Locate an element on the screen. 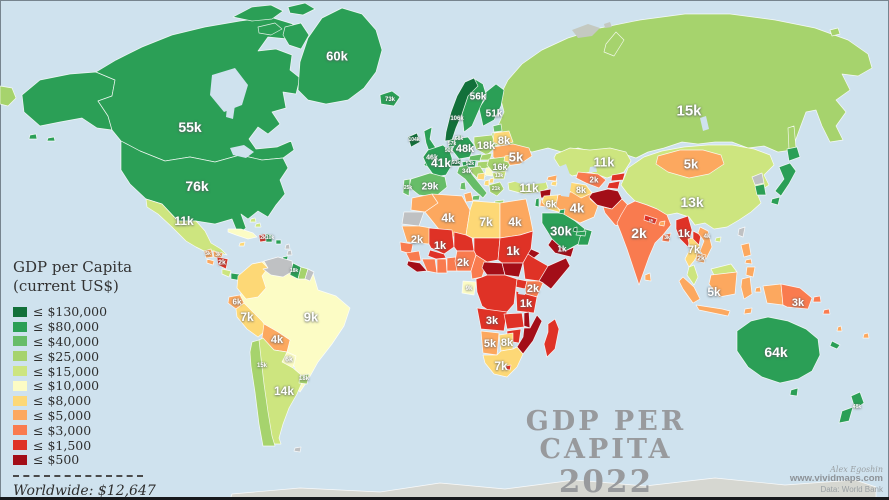 The width and height of the screenshot is (889, 500). country-fiji is located at coordinates (866, 335).